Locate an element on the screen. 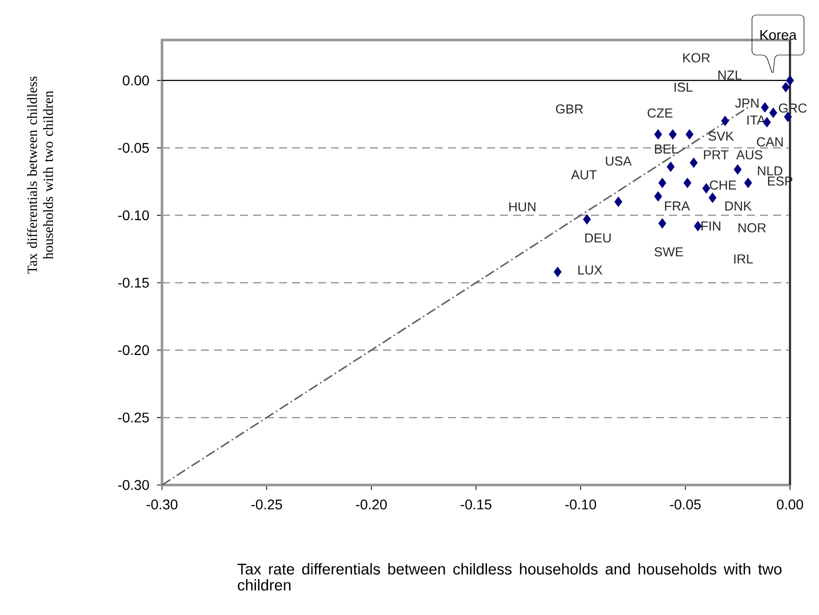 The width and height of the screenshot is (819, 615). text: Korea is located at coordinates (778, 35).